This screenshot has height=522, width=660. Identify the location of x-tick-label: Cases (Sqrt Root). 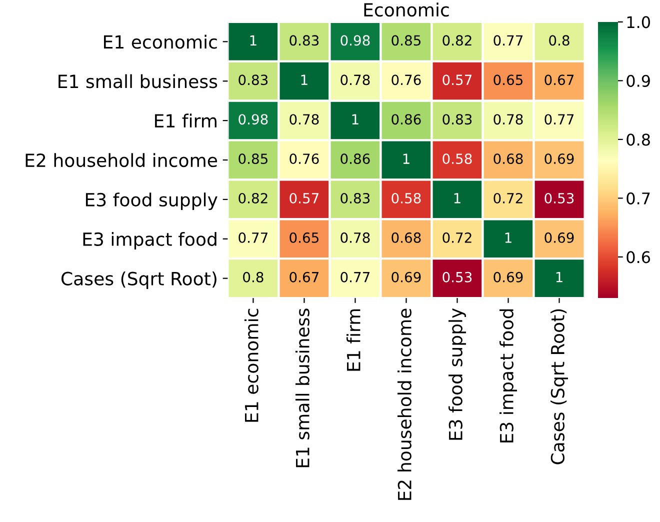
(559, 386).